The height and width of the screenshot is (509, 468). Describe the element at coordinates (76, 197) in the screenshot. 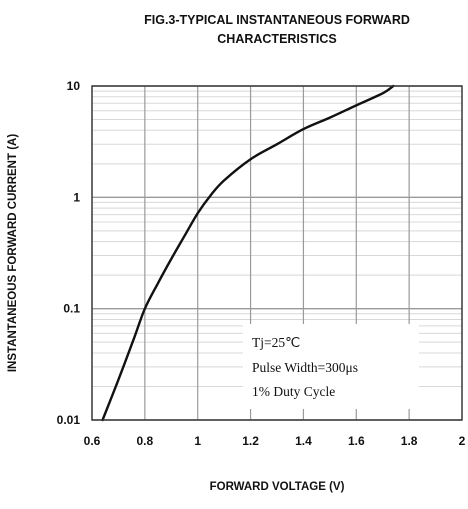

I see `y-tick-label: 1` at that location.